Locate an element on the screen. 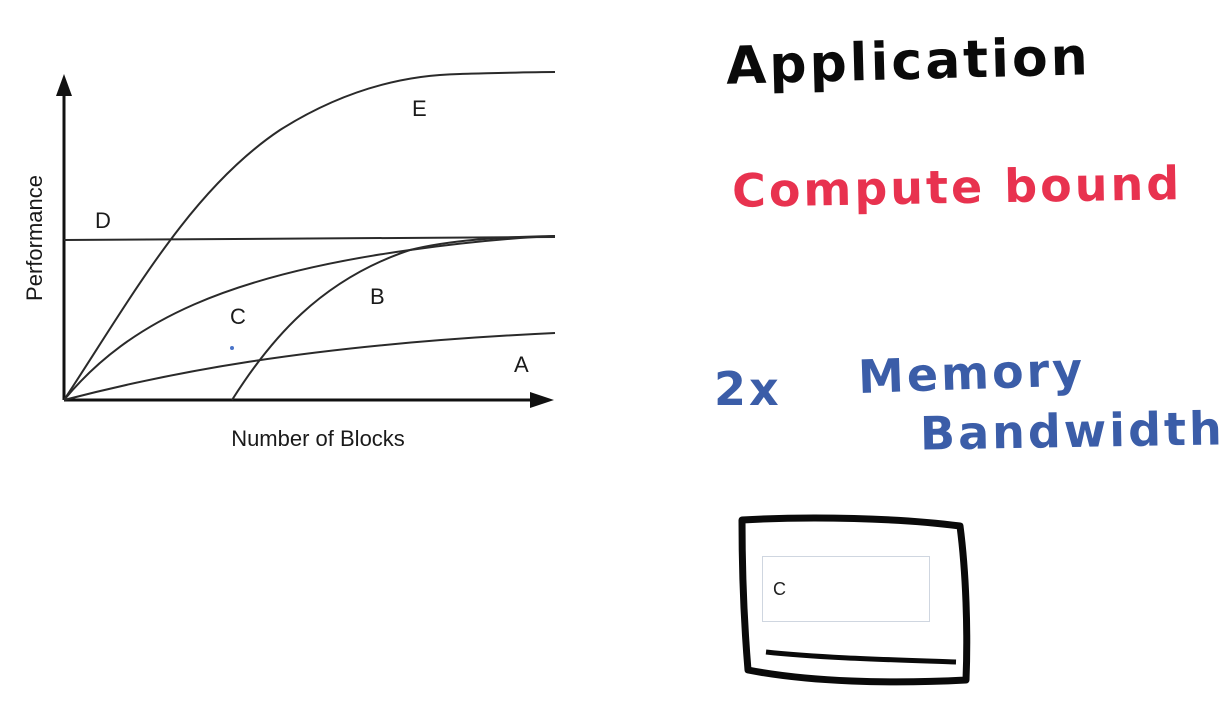 The width and height of the screenshot is (1227, 705). series-label-c: C is located at coordinates (238, 316).